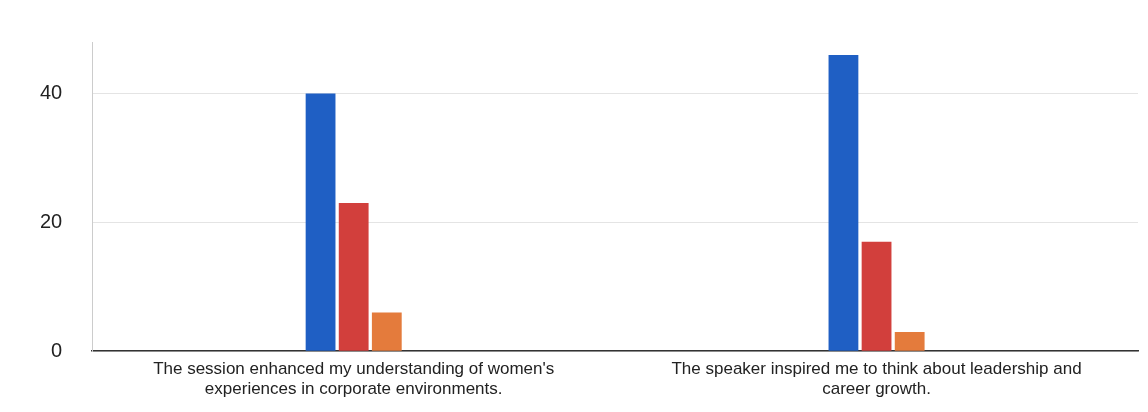 This screenshot has width=1148, height=412. I want to click on y-tick-label: 0, so click(57, 349).